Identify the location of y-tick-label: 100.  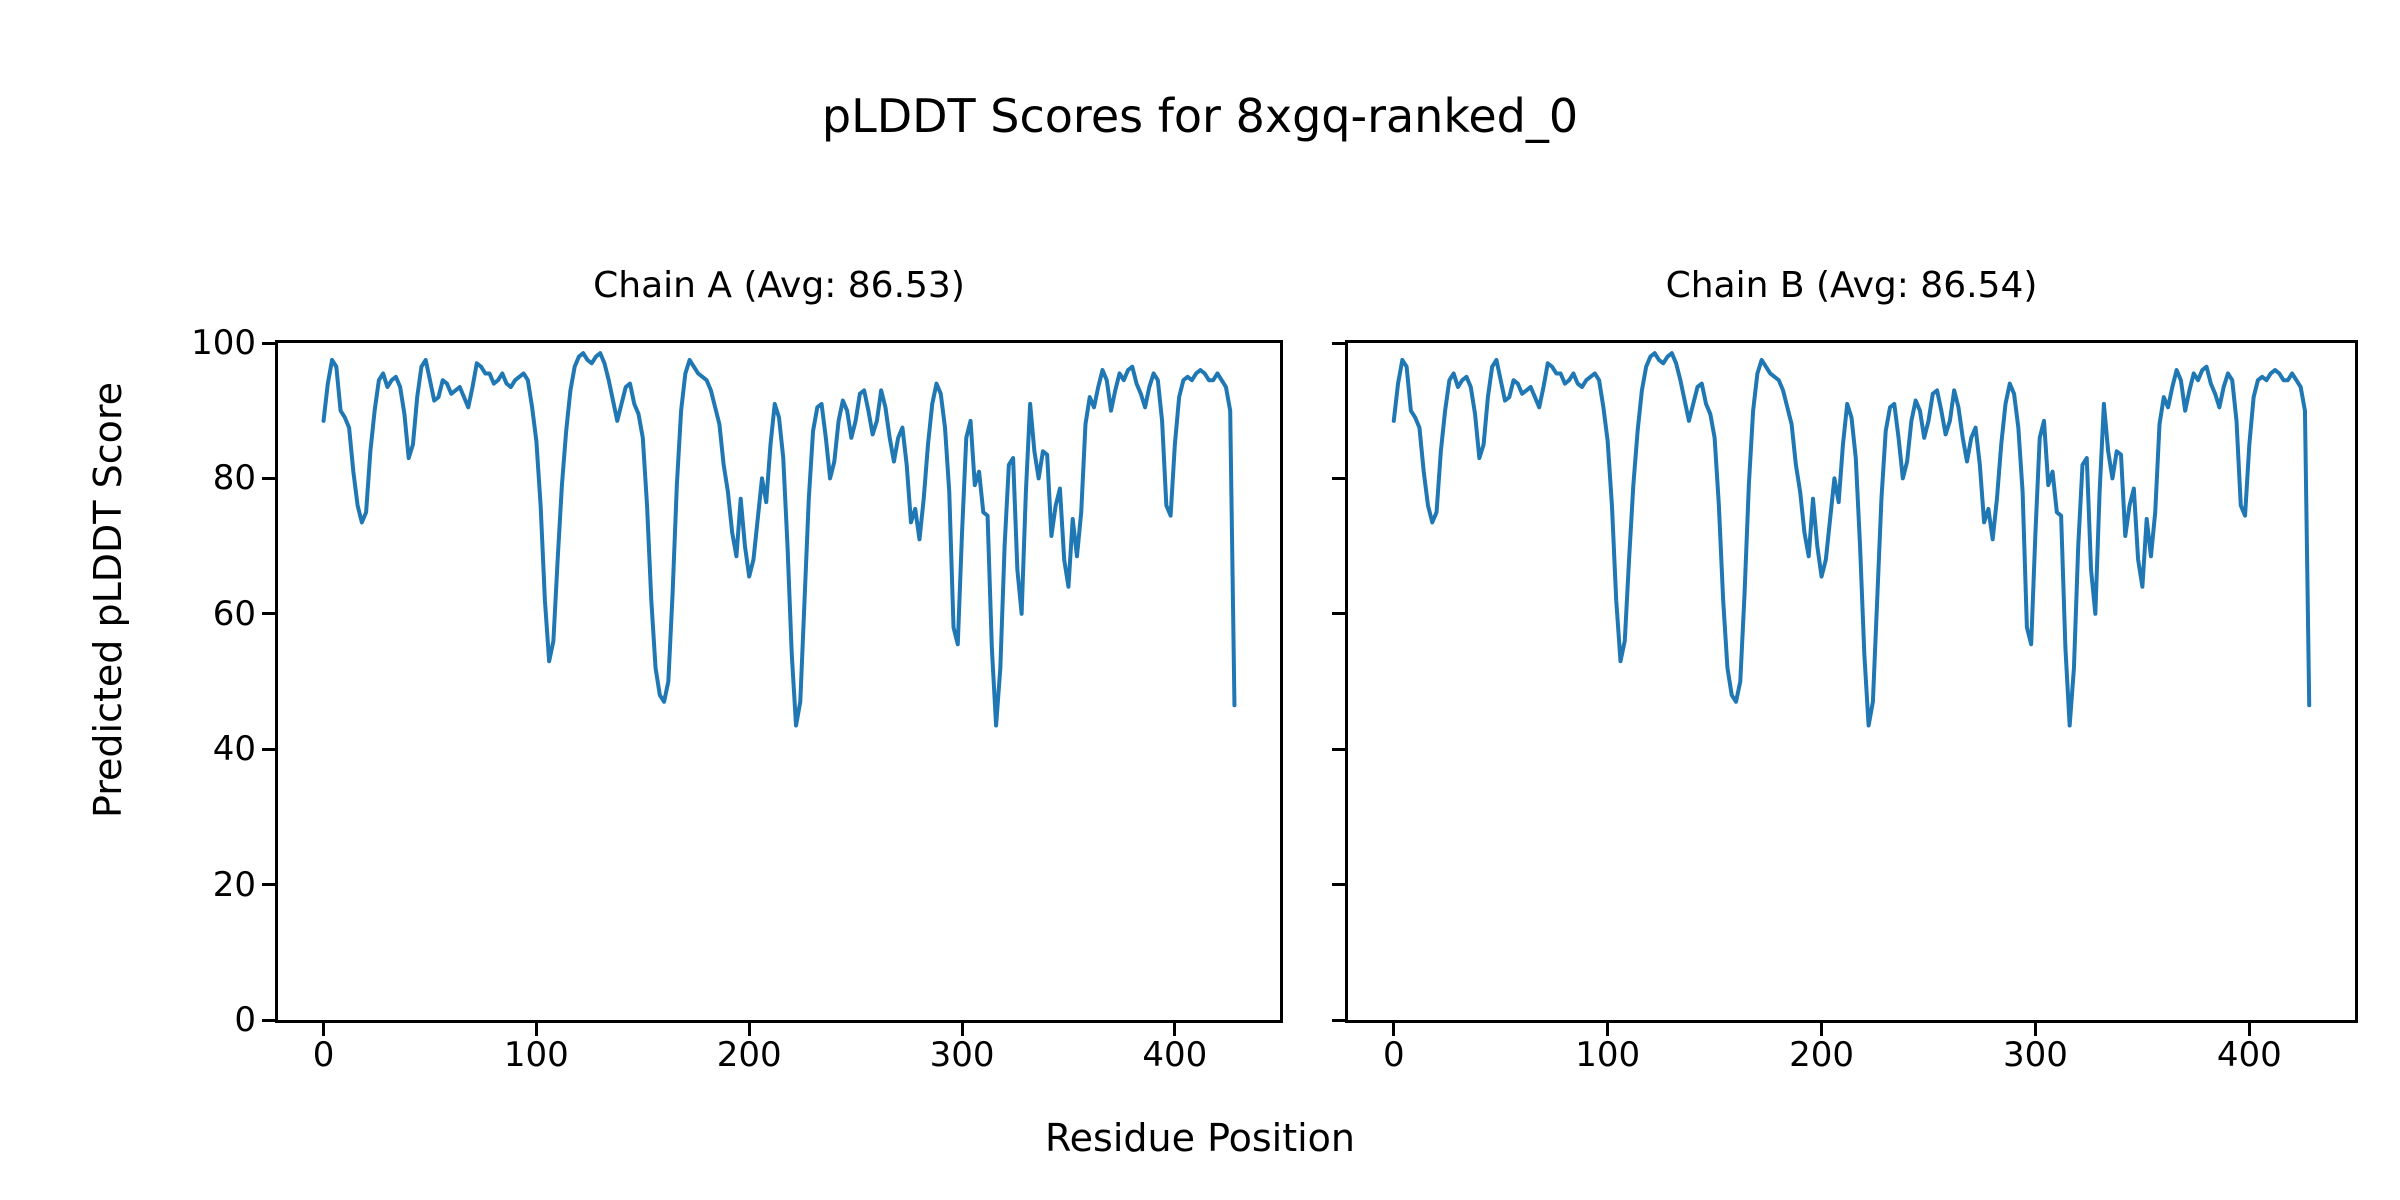
(223, 343).